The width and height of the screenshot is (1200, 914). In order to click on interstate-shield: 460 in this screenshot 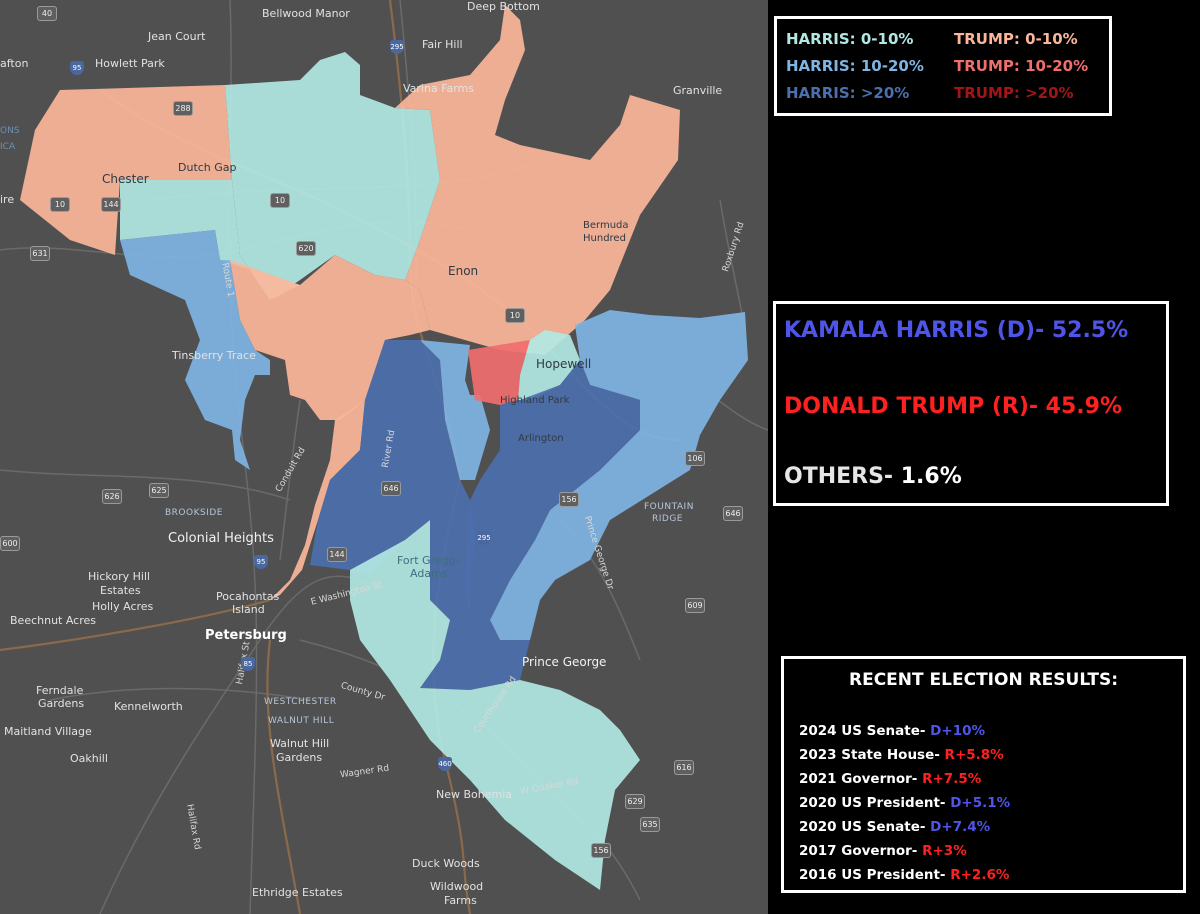, I will do `click(445, 764)`.